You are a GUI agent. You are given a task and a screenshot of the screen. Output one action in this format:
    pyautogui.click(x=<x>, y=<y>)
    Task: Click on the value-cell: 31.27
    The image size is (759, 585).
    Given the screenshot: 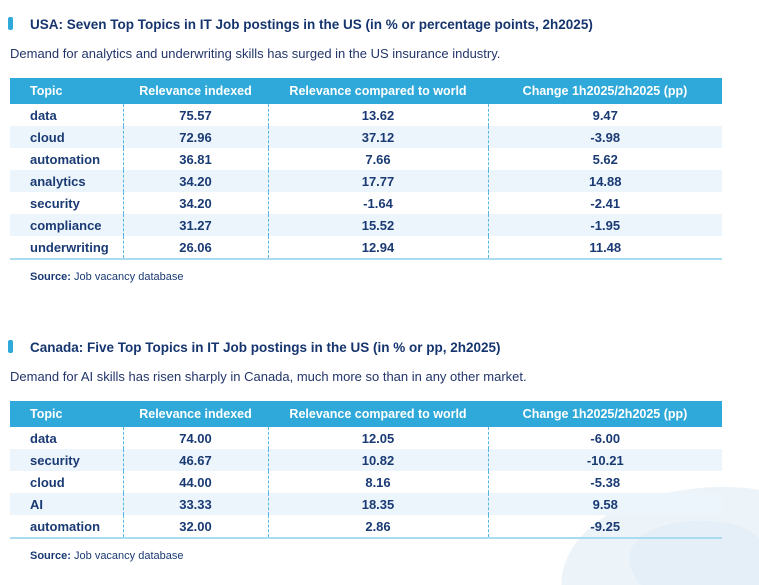 What is the action you would take?
    pyautogui.click(x=195, y=225)
    